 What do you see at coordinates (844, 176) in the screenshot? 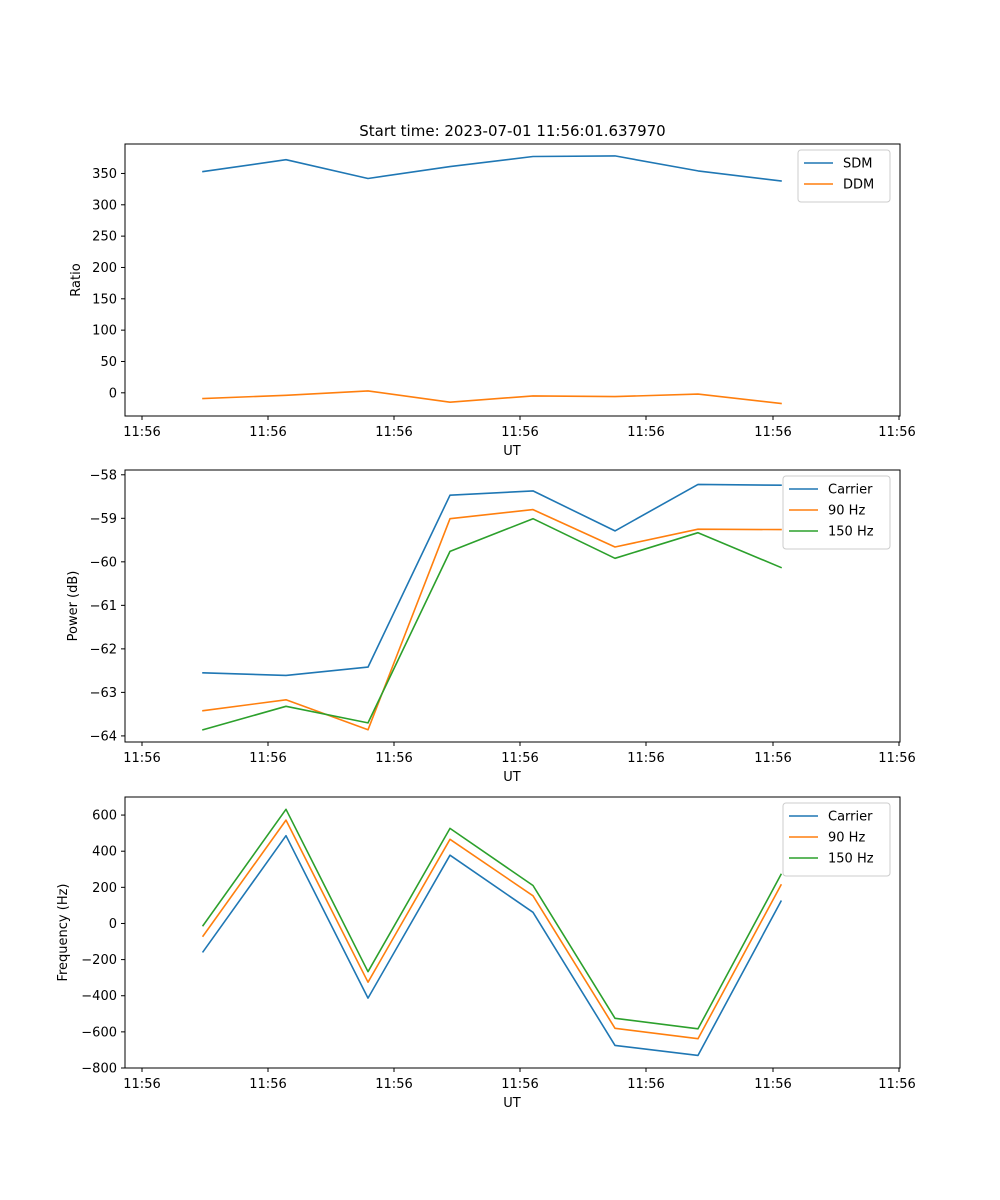
I see `legend: SDM DDM` at bounding box center [844, 176].